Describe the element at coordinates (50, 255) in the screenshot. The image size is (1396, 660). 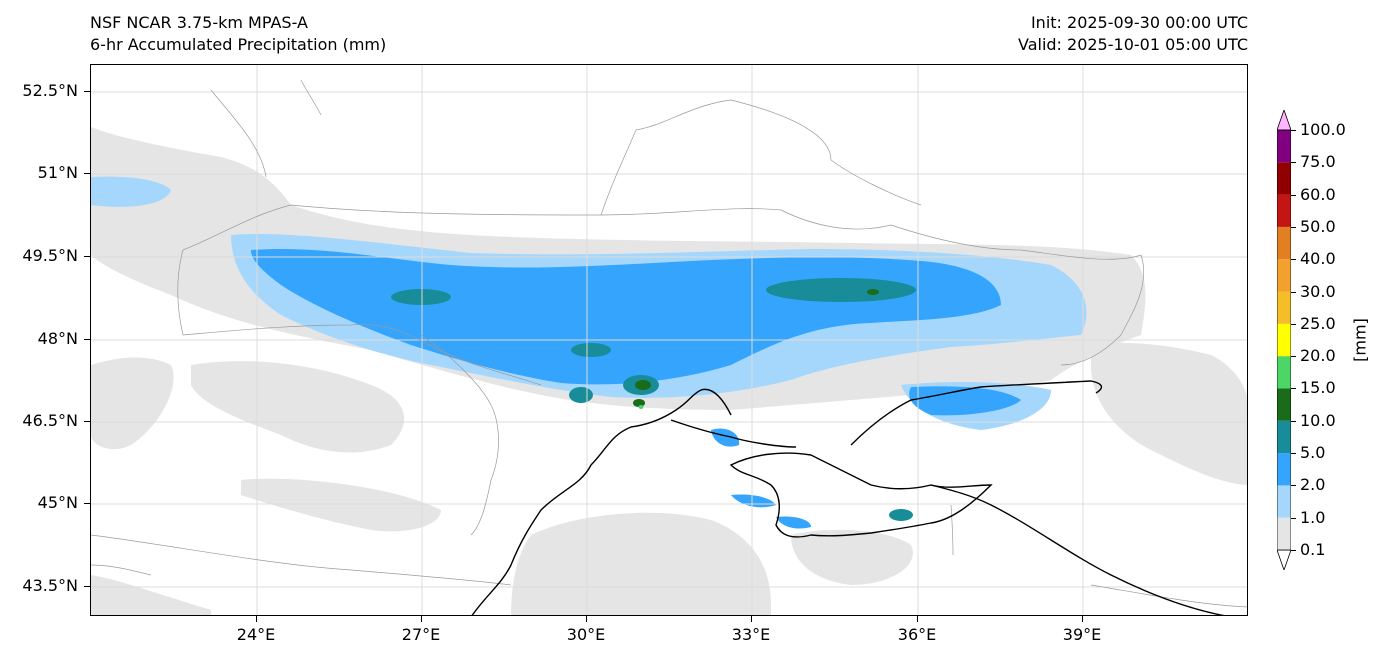
I see `lat-label-49-5: 49.5°N` at that location.